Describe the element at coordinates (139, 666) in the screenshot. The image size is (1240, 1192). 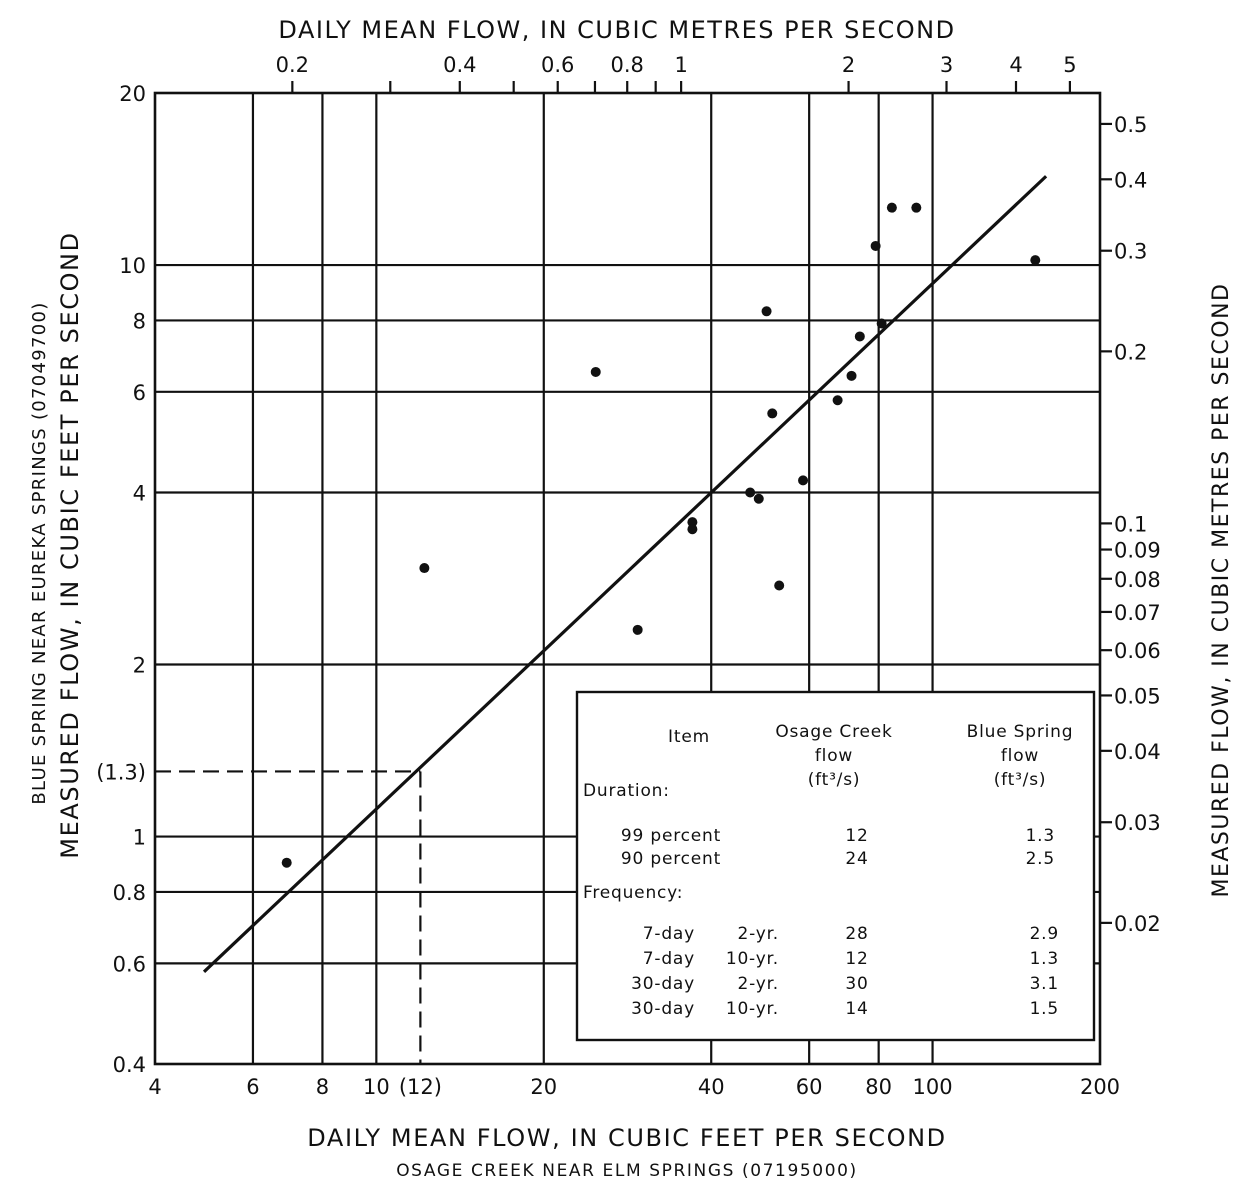
I see `y-tick-label: 2` at that location.